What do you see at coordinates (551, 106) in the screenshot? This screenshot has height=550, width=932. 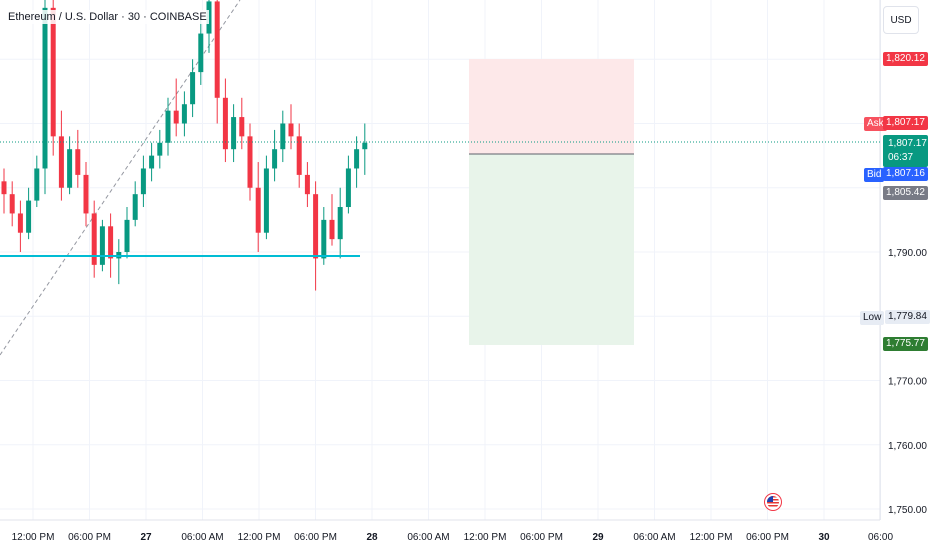 I see `stop-loss-zone` at bounding box center [551, 106].